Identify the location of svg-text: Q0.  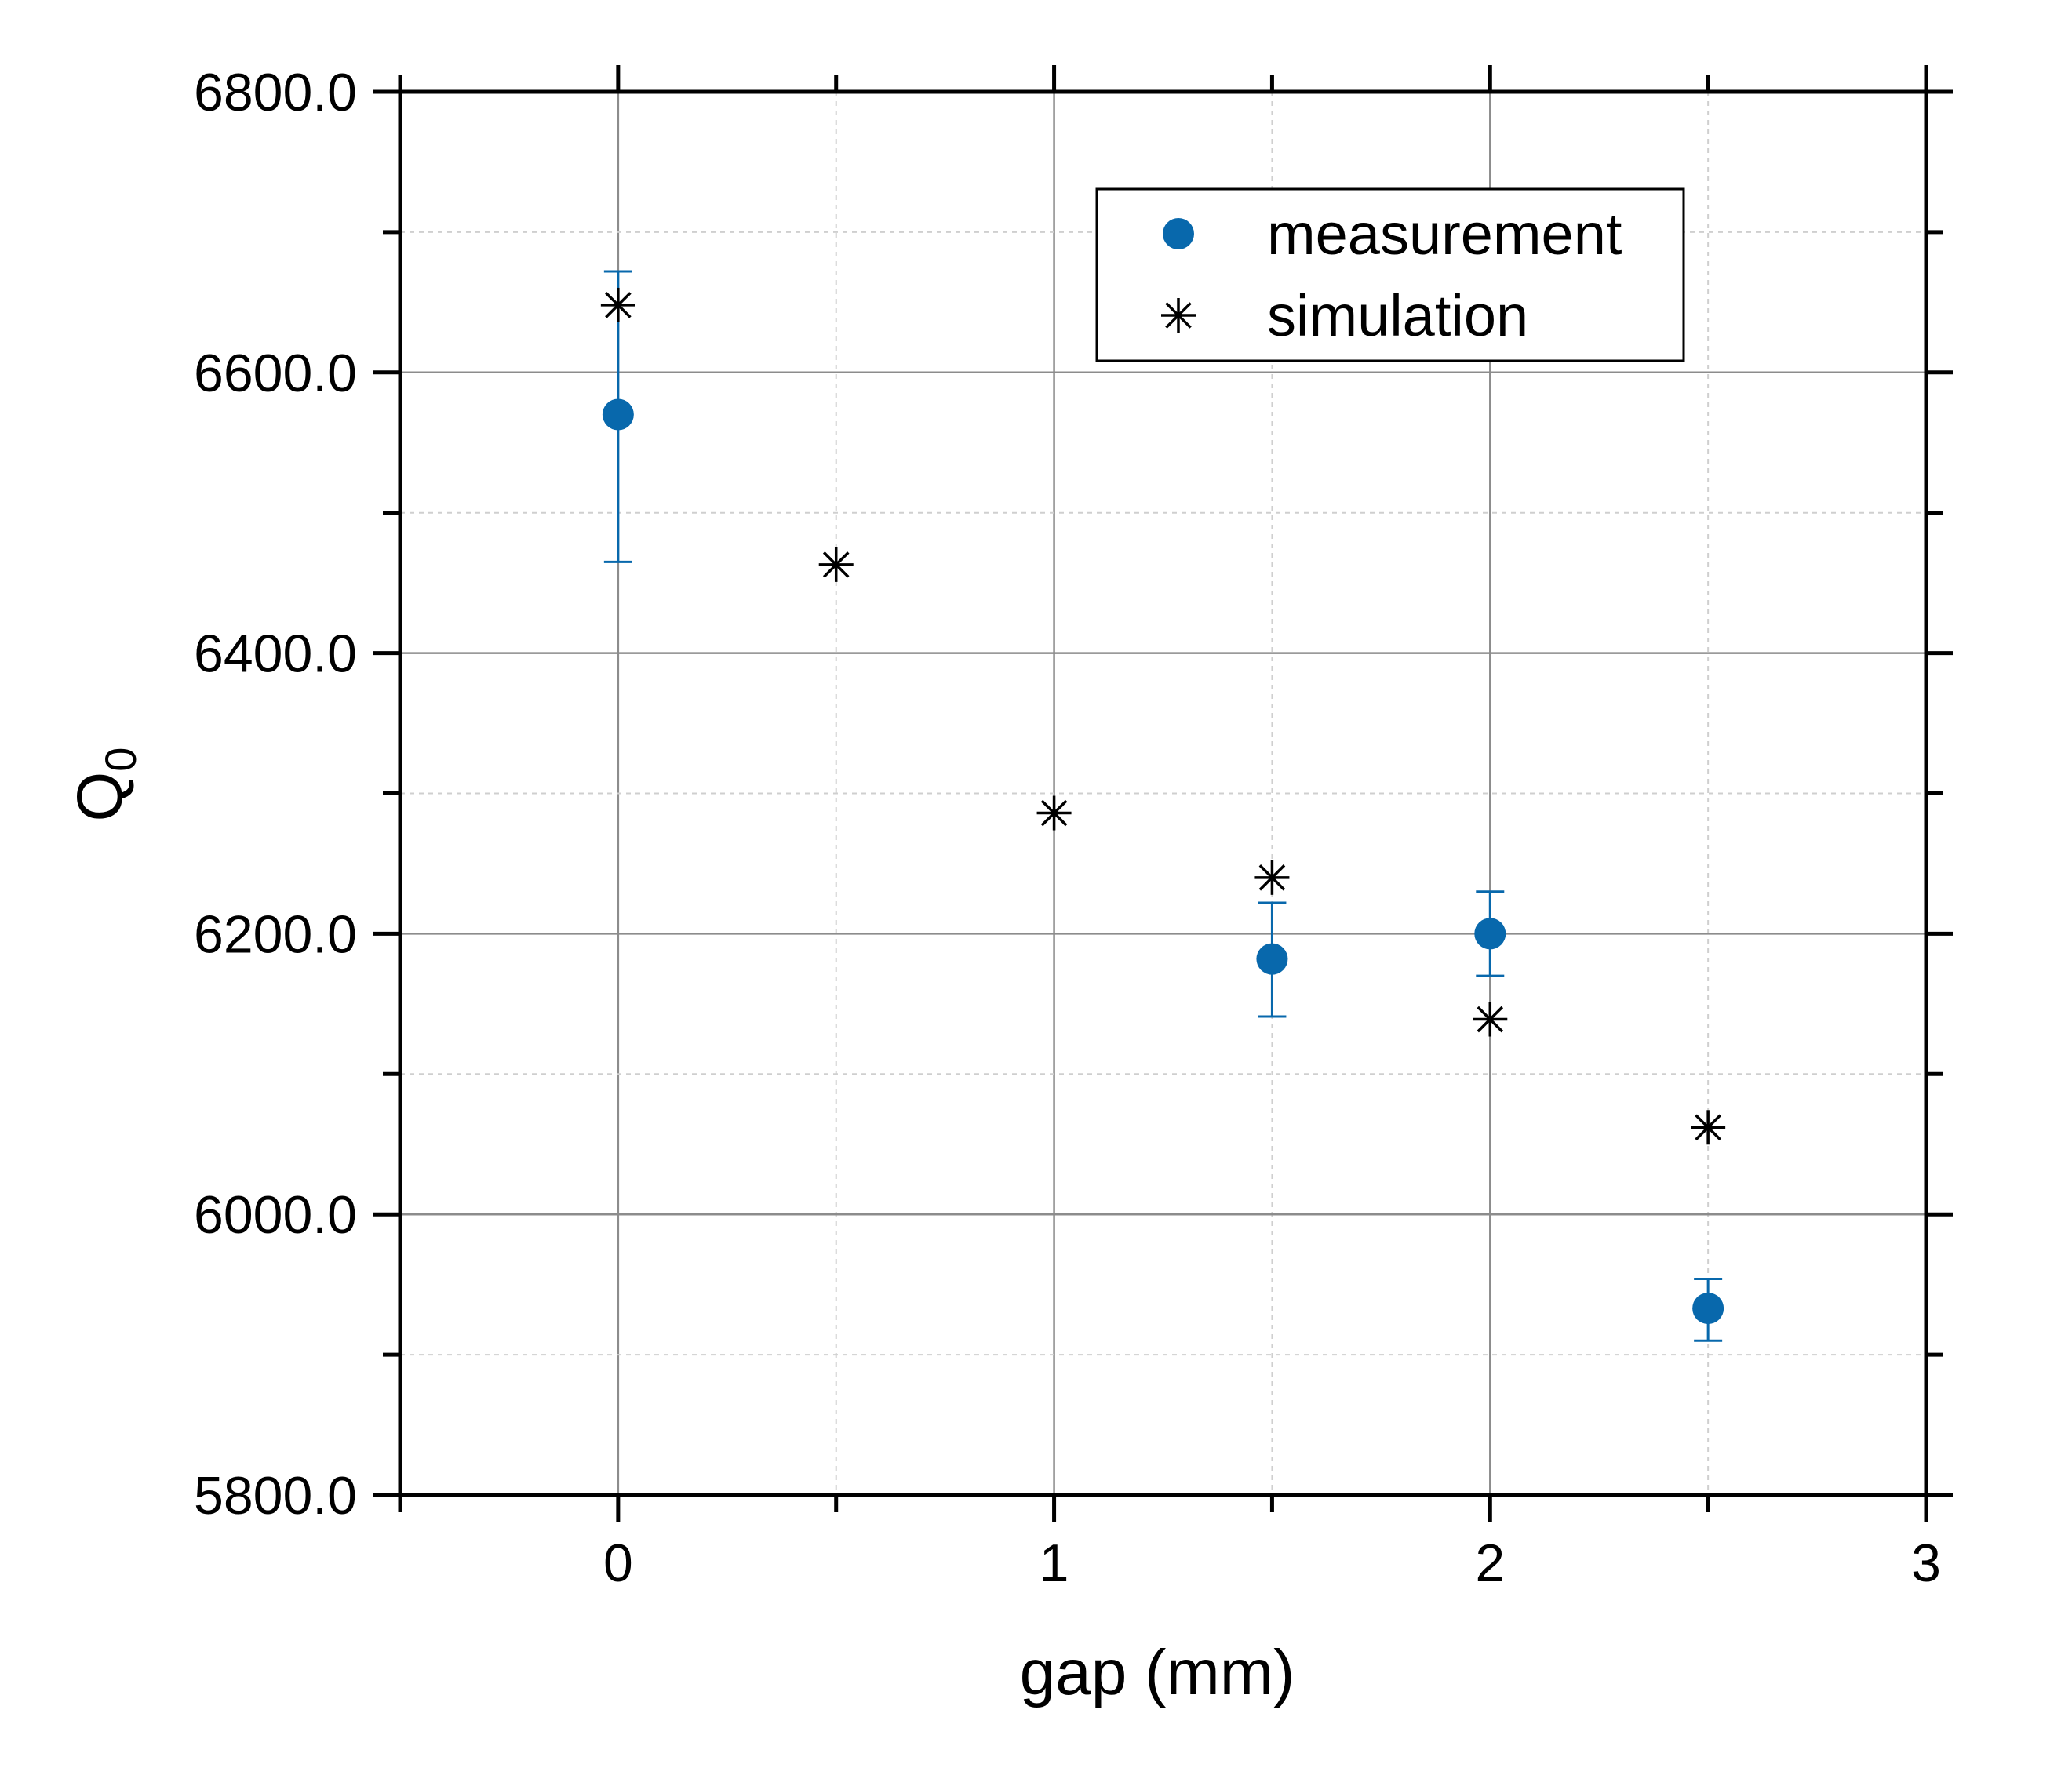
(104, 785).